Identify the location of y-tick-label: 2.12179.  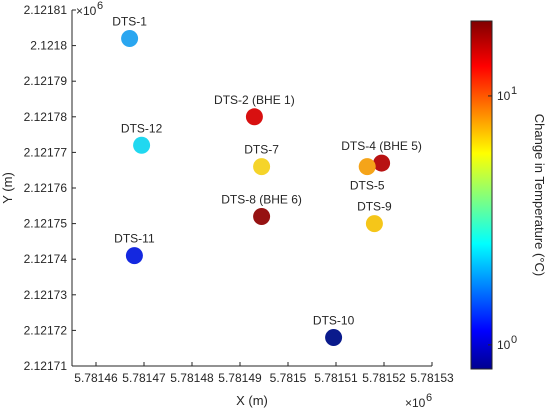
(46, 81).